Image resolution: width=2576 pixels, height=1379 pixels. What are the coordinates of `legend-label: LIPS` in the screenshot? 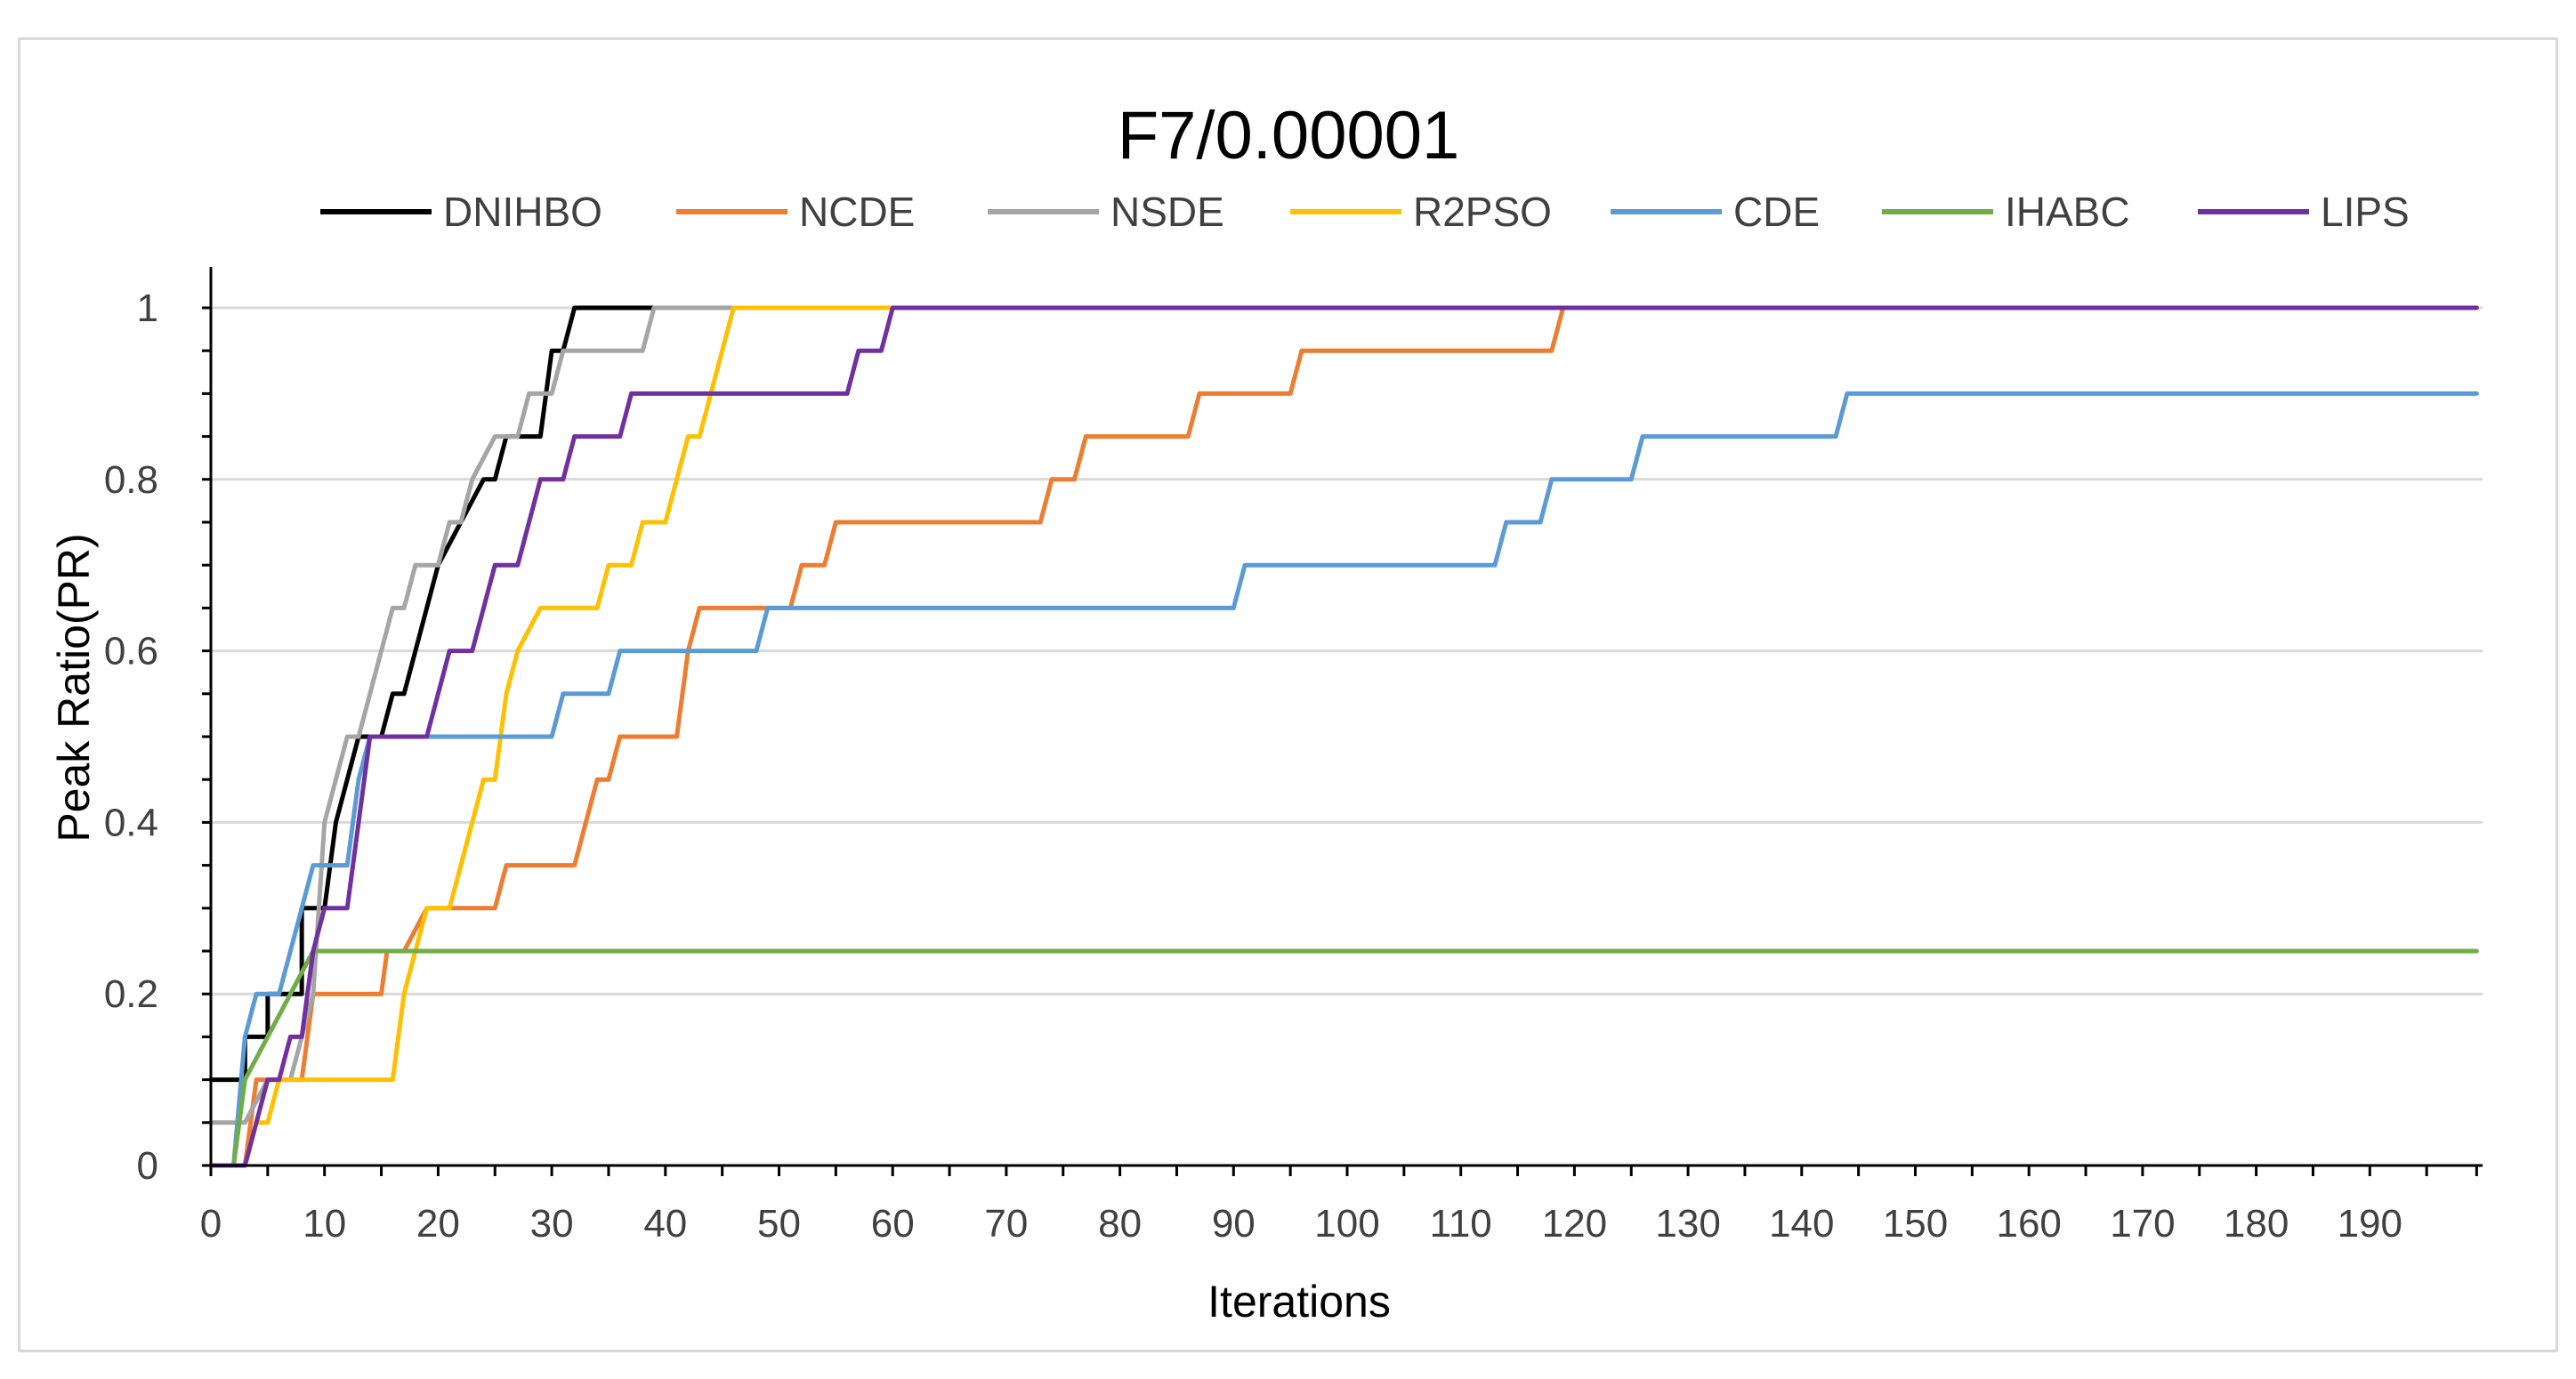 It's located at (2365, 212).